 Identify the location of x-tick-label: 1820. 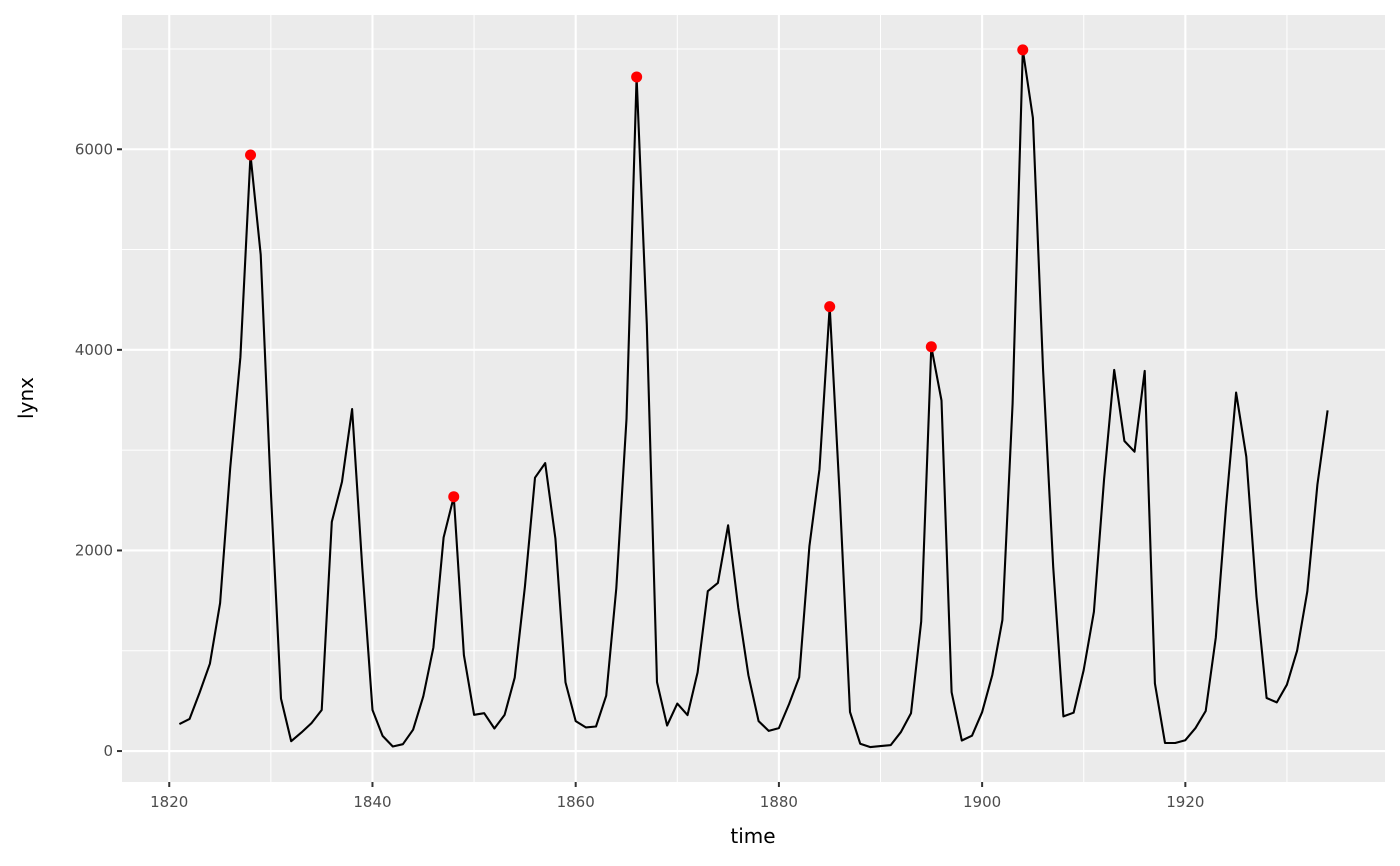
(169, 802).